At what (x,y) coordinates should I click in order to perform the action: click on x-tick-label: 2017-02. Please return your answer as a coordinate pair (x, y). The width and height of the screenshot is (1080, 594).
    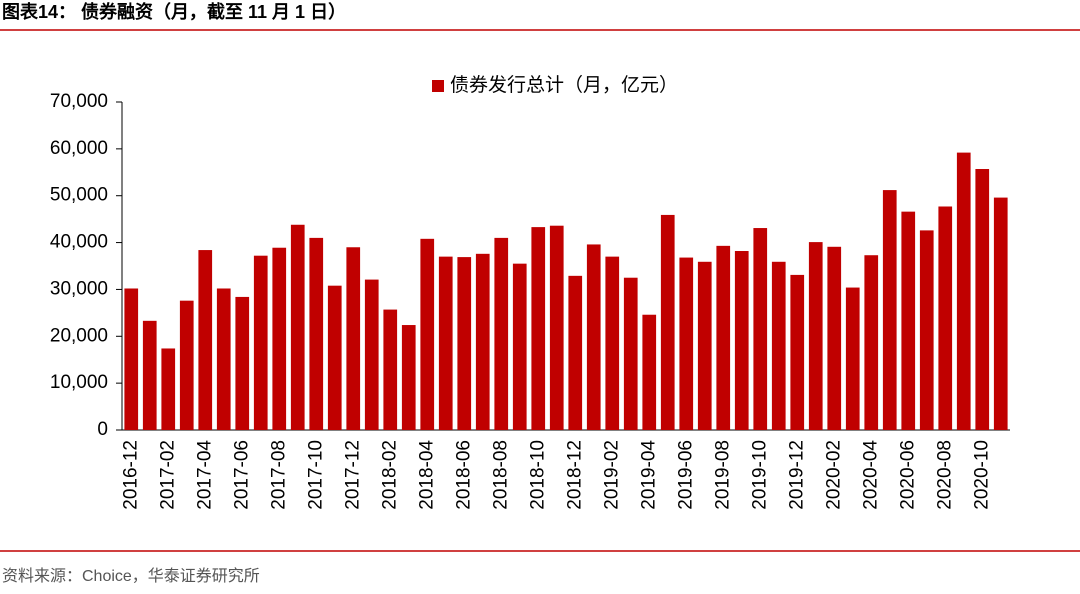
    Looking at the image, I should click on (167, 475).